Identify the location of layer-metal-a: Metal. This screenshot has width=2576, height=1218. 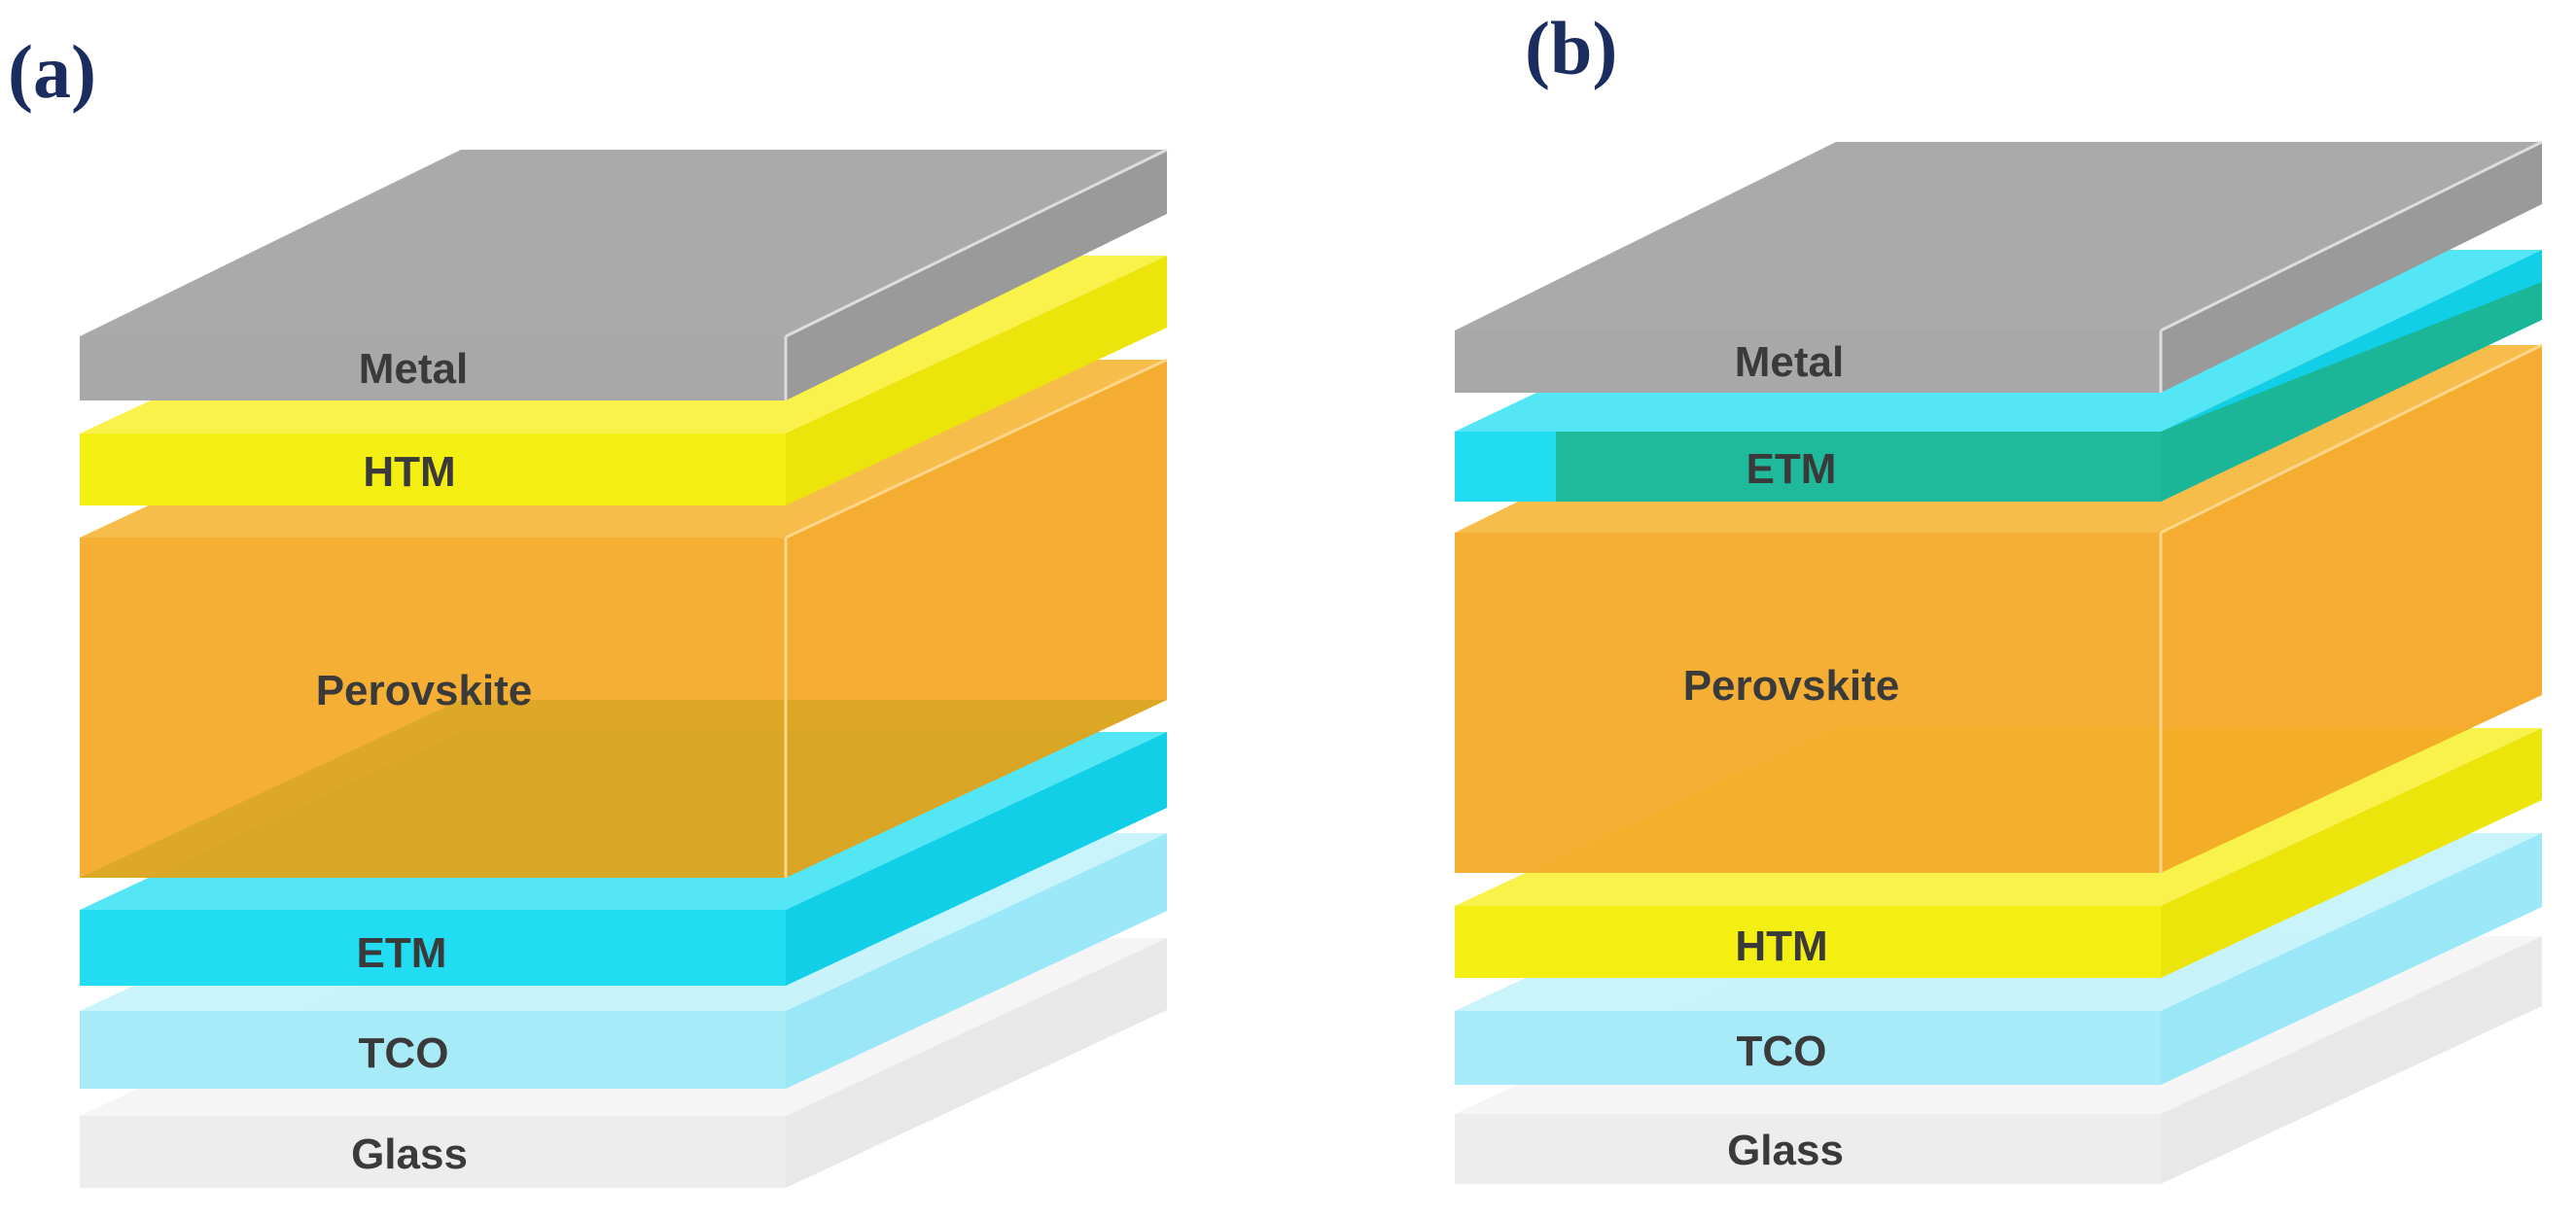
(624, 274).